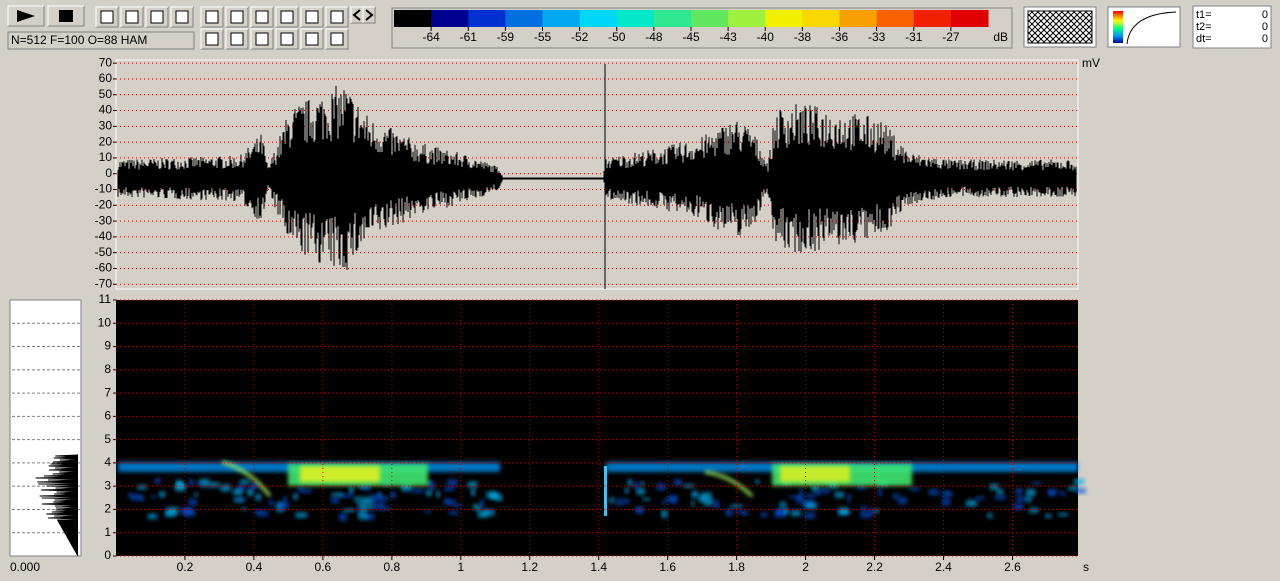  Describe the element at coordinates (1118, 27) in the screenshot. I see `rainbow-icon` at that location.